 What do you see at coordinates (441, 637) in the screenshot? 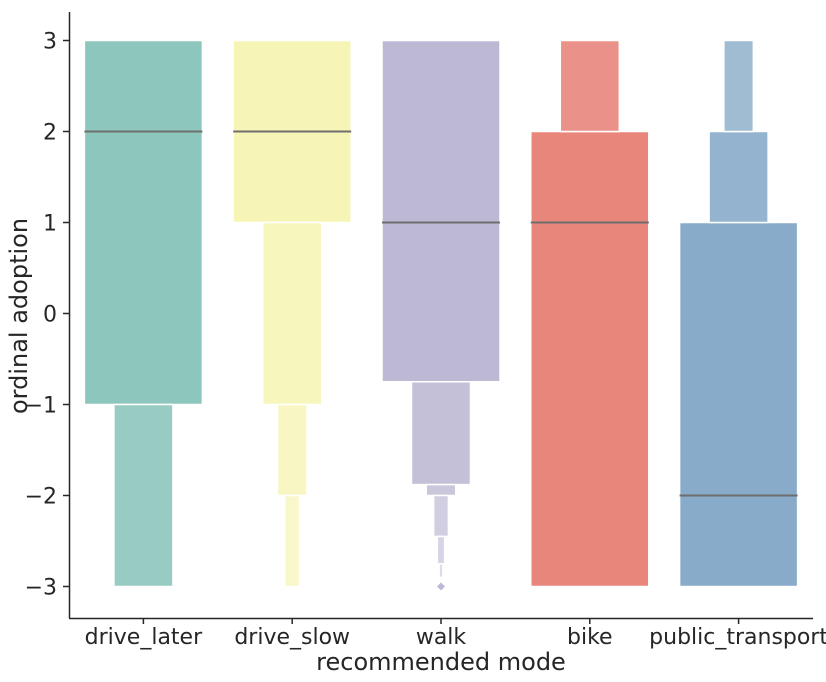
I see `x-tick-label: walk` at bounding box center [441, 637].